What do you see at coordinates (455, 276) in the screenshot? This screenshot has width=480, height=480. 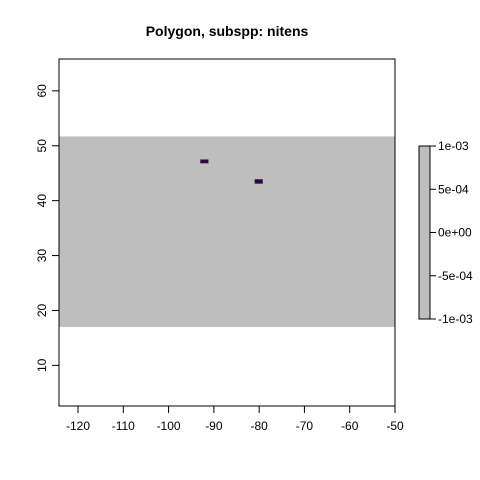 I see `legend-tick-label: -5e-04` at bounding box center [455, 276].